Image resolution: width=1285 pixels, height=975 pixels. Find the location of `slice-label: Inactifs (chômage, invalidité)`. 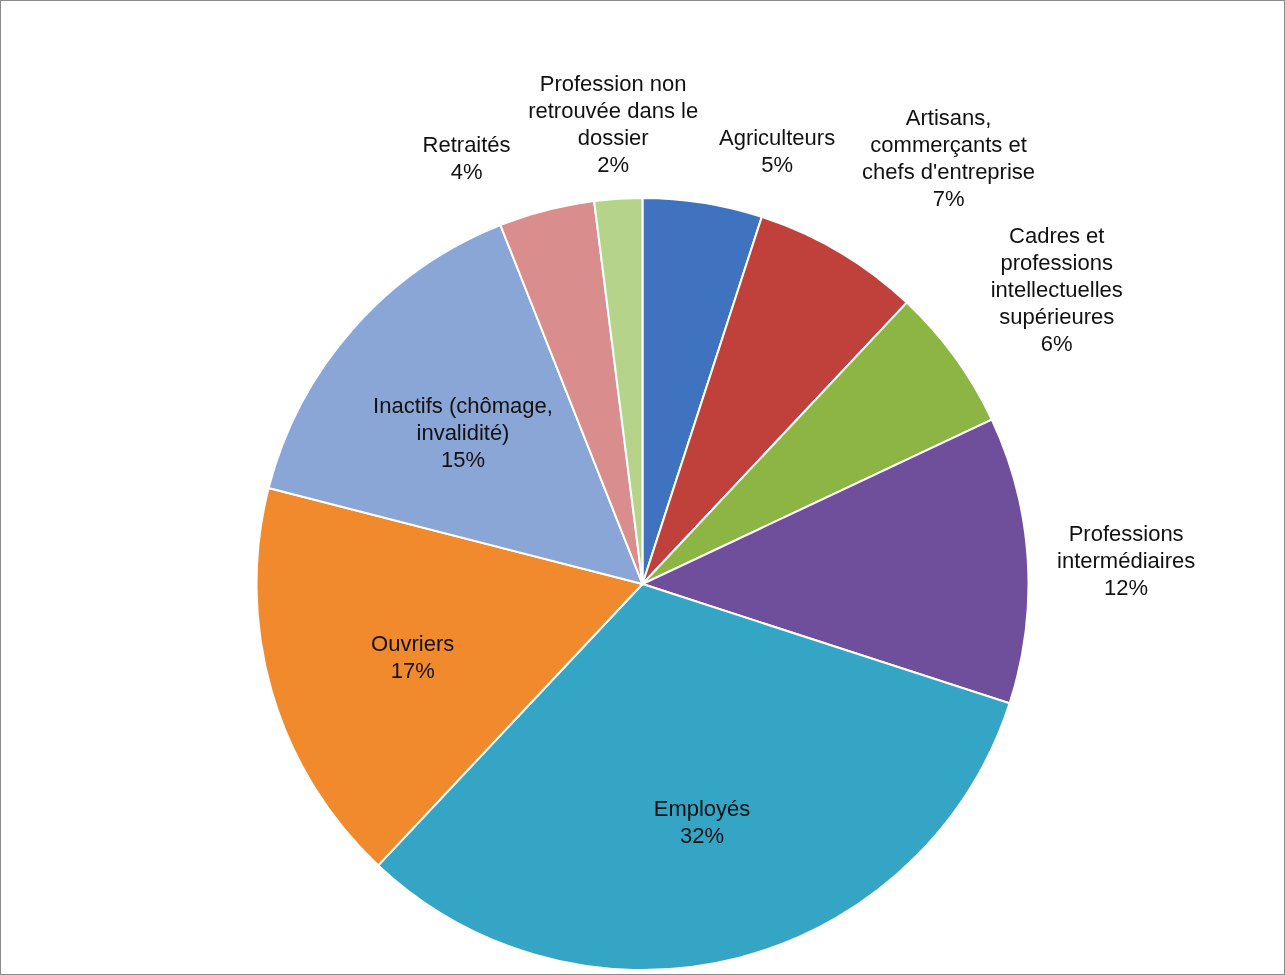

slice-label: Inactifs (chômage, invalidité) is located at coordinates (463, 418).